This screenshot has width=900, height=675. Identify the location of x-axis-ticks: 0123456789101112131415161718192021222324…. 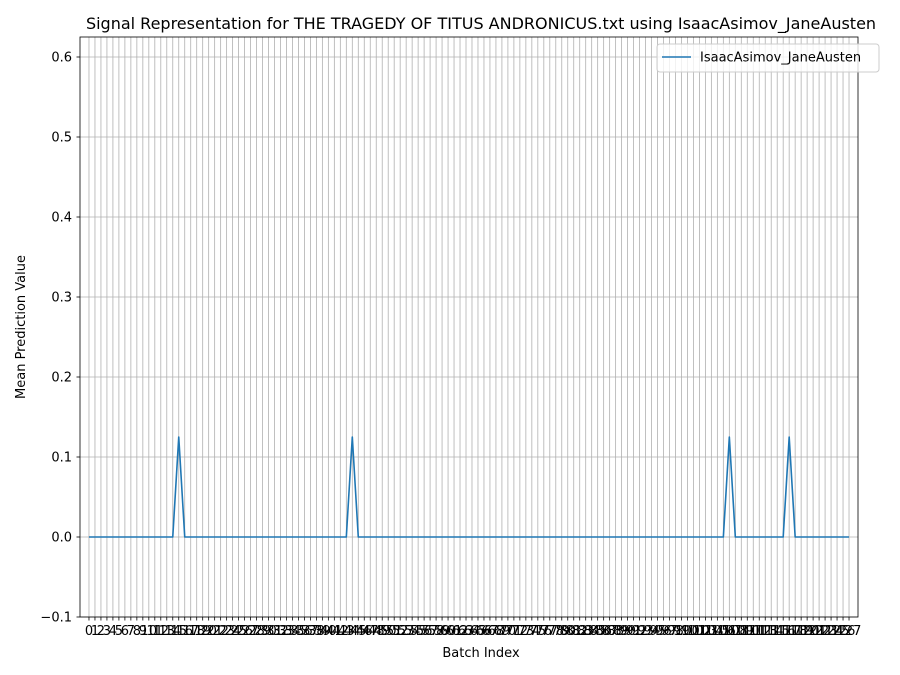
(473, 628).